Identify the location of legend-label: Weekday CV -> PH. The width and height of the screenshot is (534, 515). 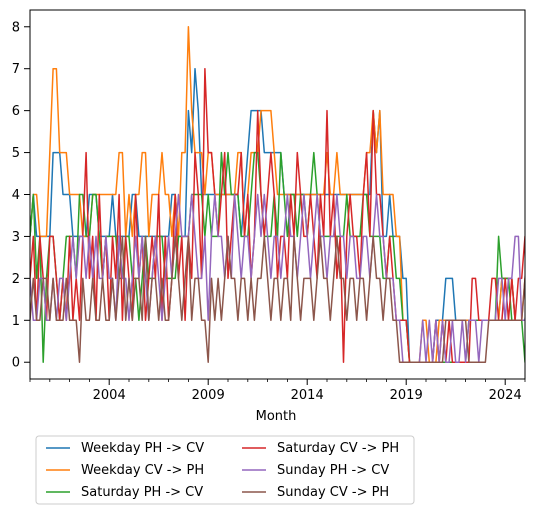
(142, 470).